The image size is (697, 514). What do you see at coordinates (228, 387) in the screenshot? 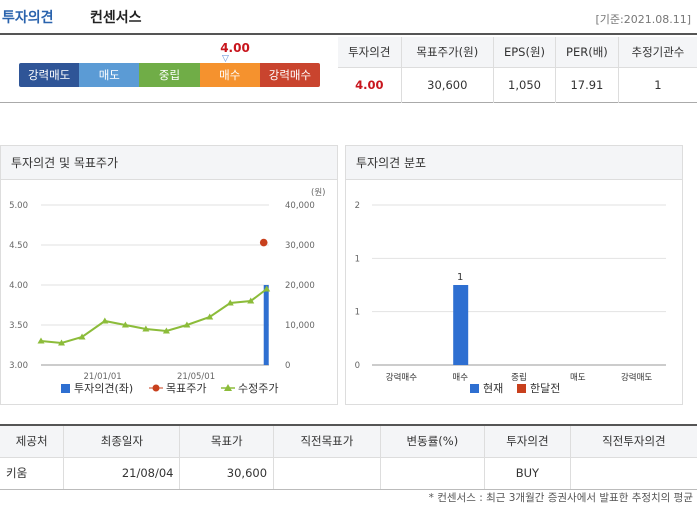
I see `legend-swatch-price` at bounding box center [228, 387].